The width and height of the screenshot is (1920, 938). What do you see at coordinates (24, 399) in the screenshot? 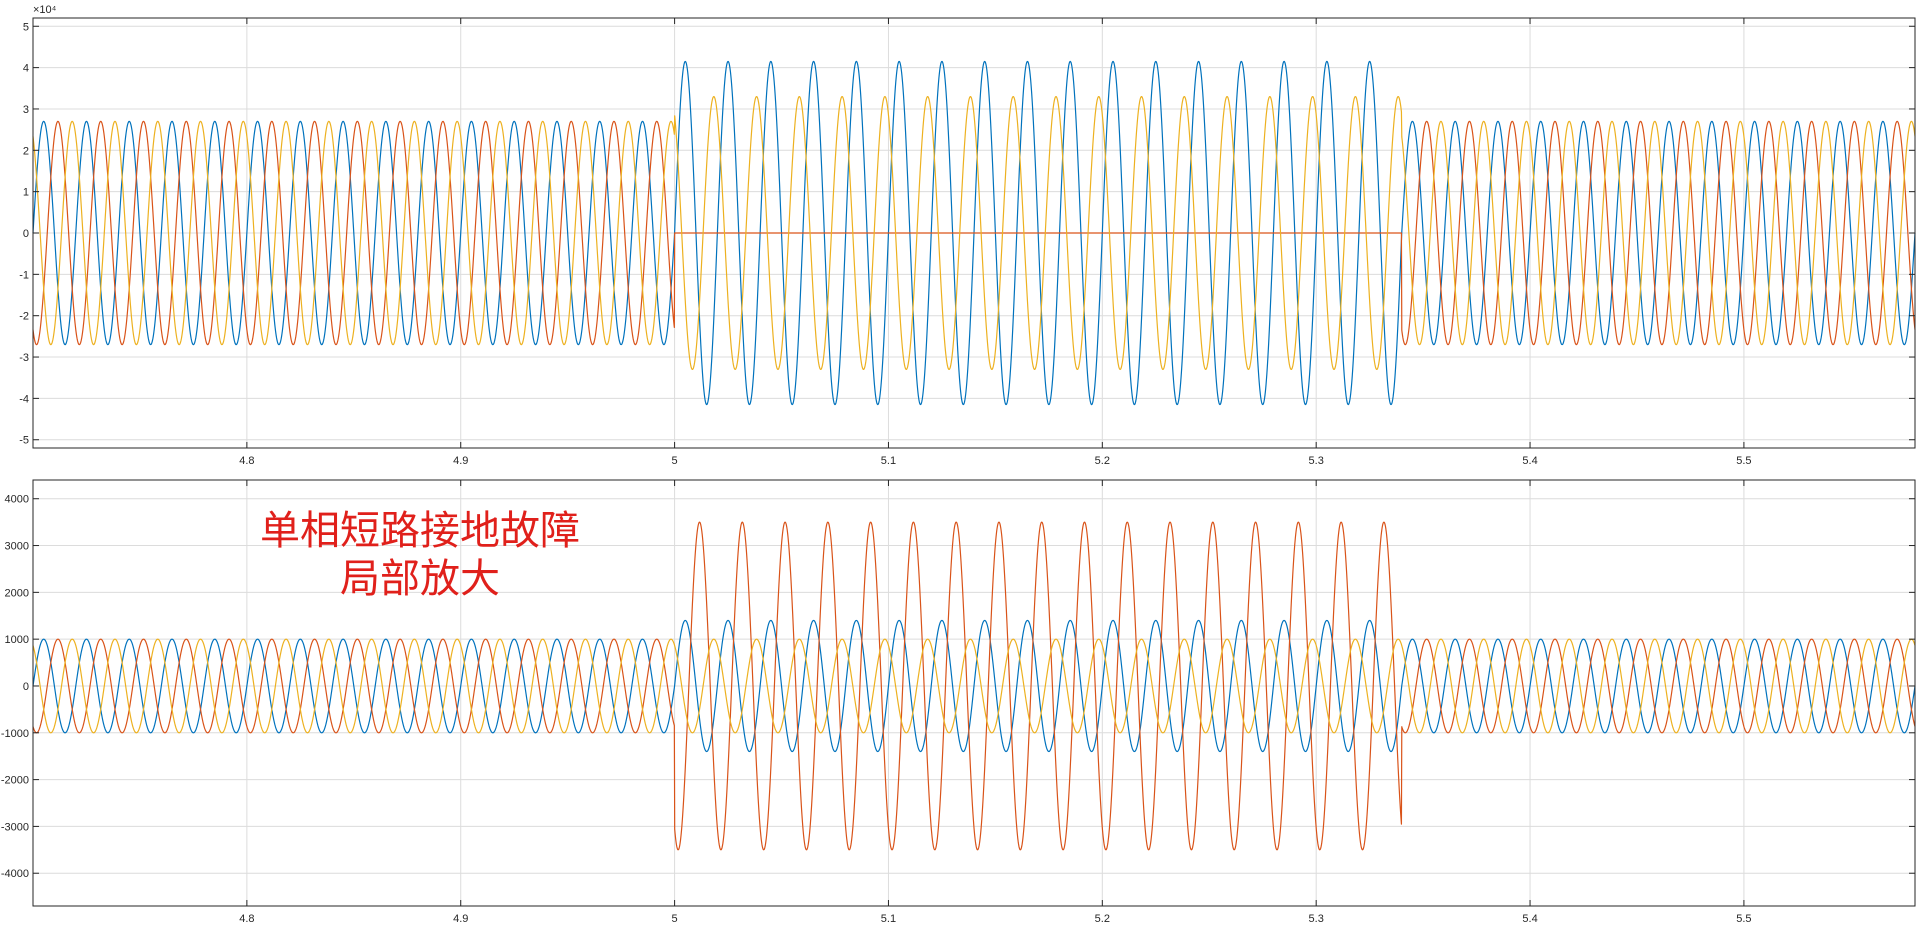
I see `voltage-y-tick-label: -4` at bounding box center [24, 399].